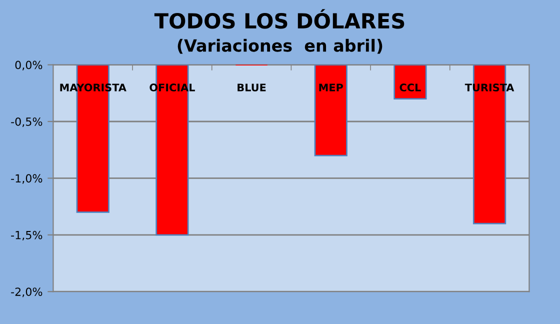 The image size is (560, 324). Describe the element at coordinates (26, 293) in the screenshot. I see `y-tick-label: -2,0%` at that location.